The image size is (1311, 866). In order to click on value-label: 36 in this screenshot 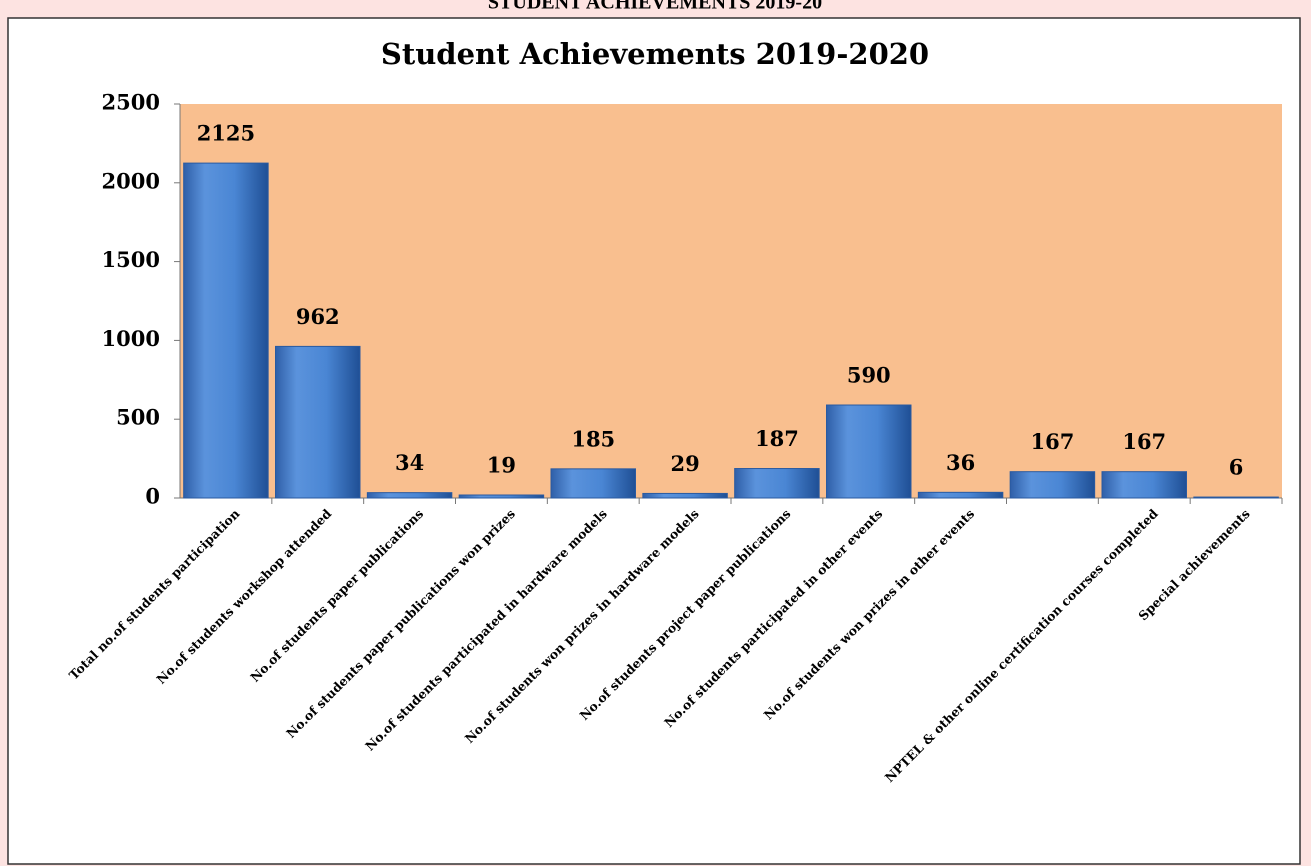, I will do `click(960, 462)`.